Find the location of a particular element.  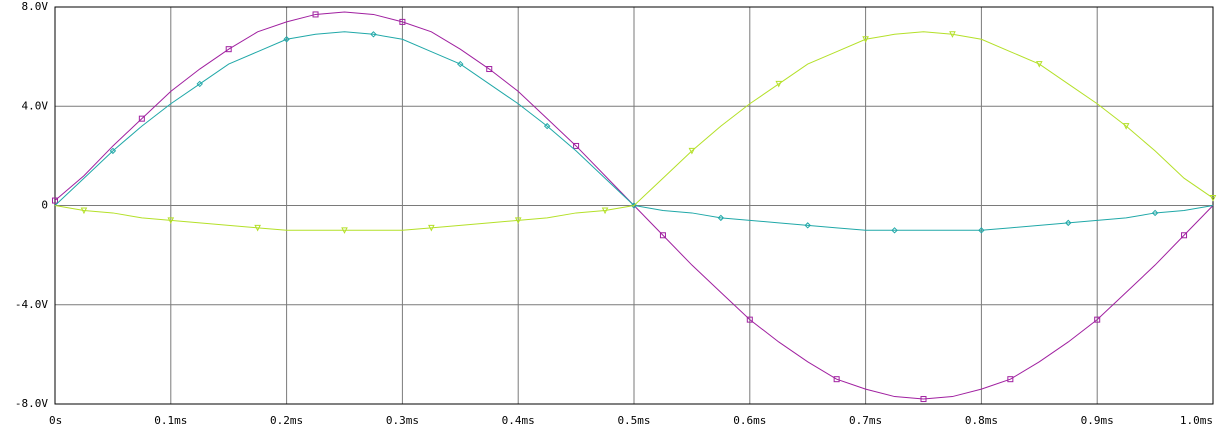

x-tick-label: 0.4ms is located at coordinates (518, 420).